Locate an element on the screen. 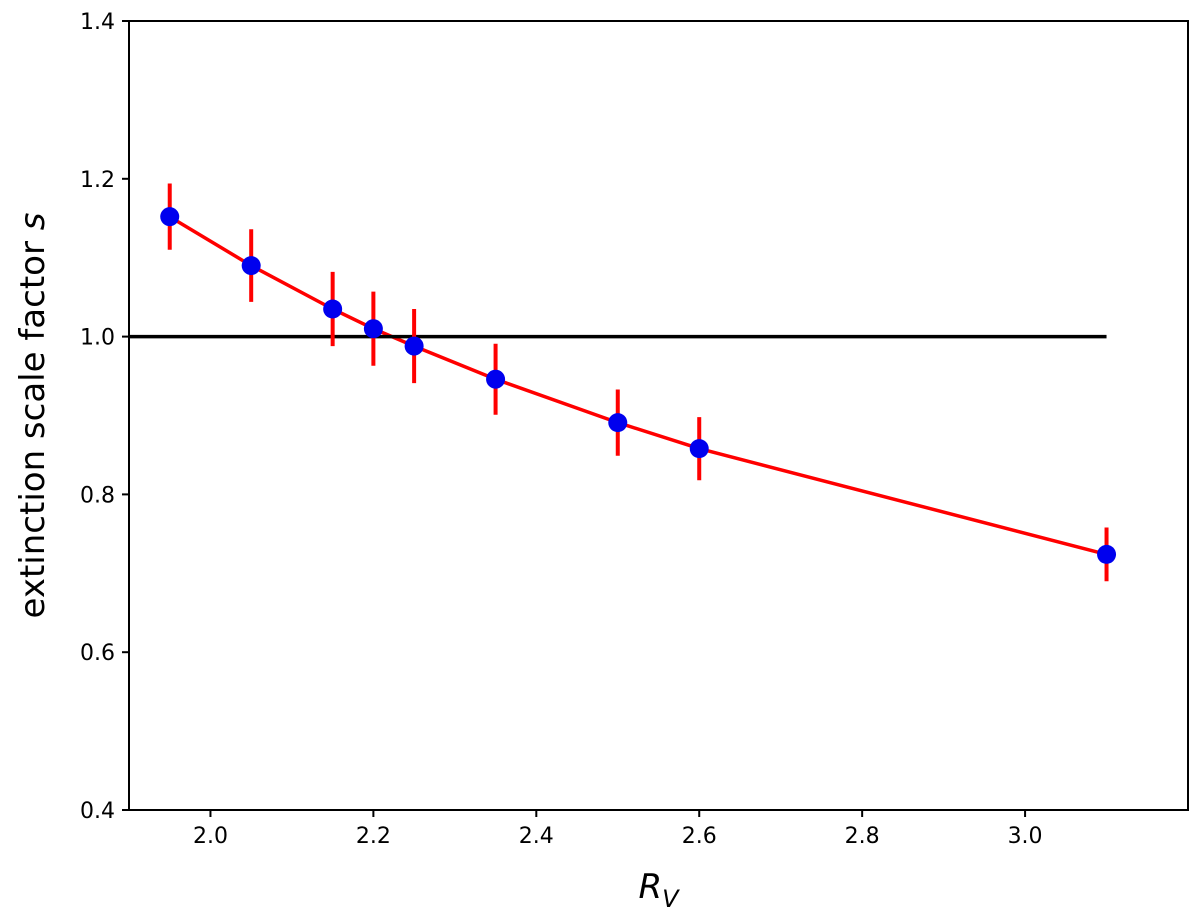 This screenshot has height=914, width=1200. x-axis-title-main: R is located at coordinates (650, 887).